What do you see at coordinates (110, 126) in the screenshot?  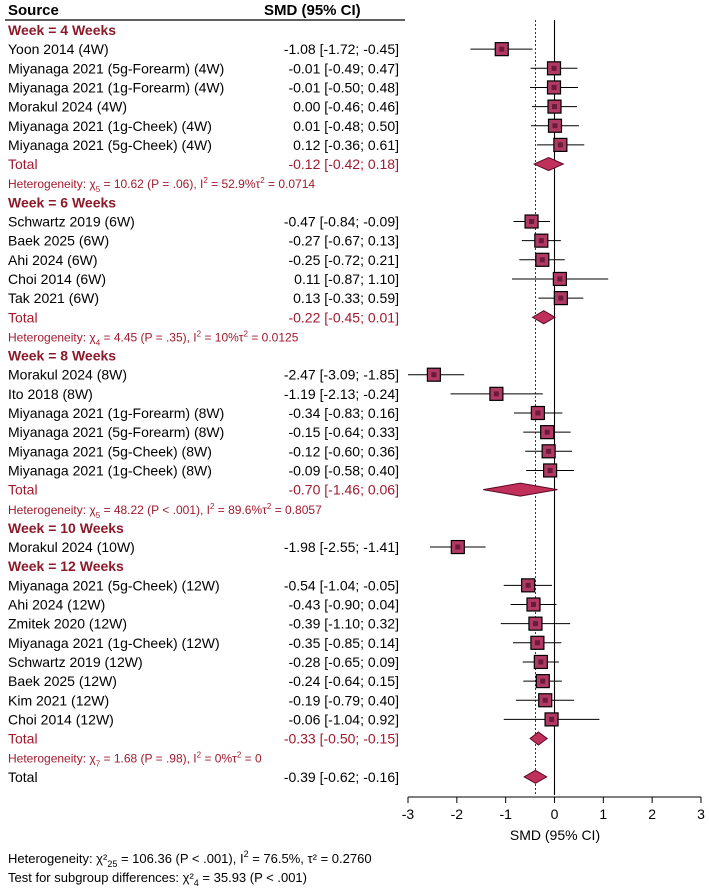 I see `study-label: Miyanaga 2021 (1g-Cheek) (4W)` at bounding box center [110, 126].